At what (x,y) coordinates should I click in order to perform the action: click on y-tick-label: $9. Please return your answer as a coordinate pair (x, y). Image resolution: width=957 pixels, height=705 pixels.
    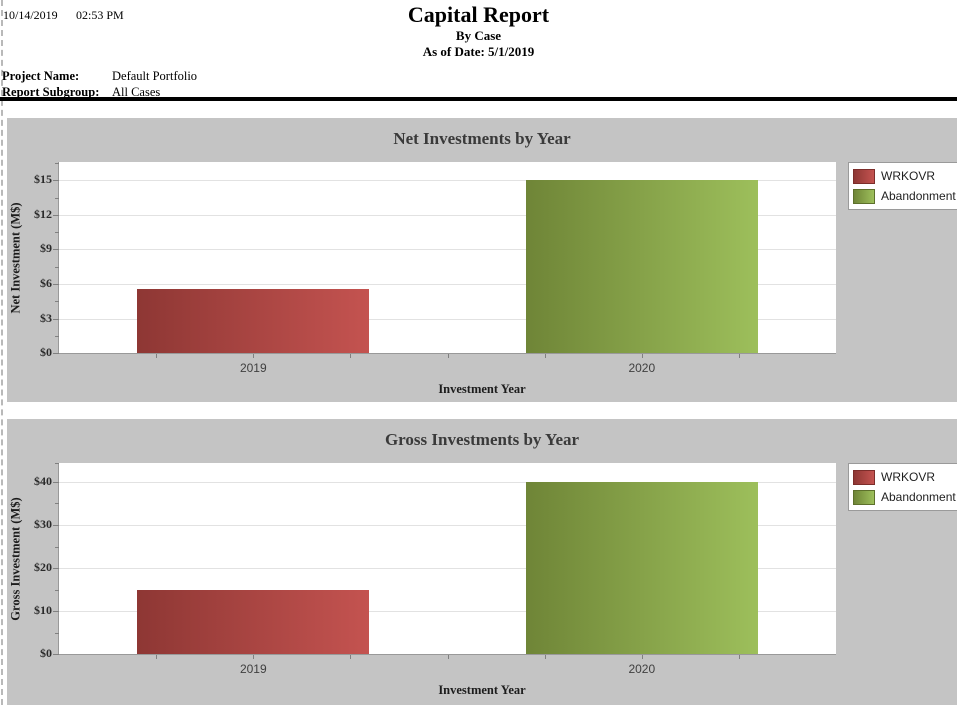
    Looking at the image, I should click on (46, 248).